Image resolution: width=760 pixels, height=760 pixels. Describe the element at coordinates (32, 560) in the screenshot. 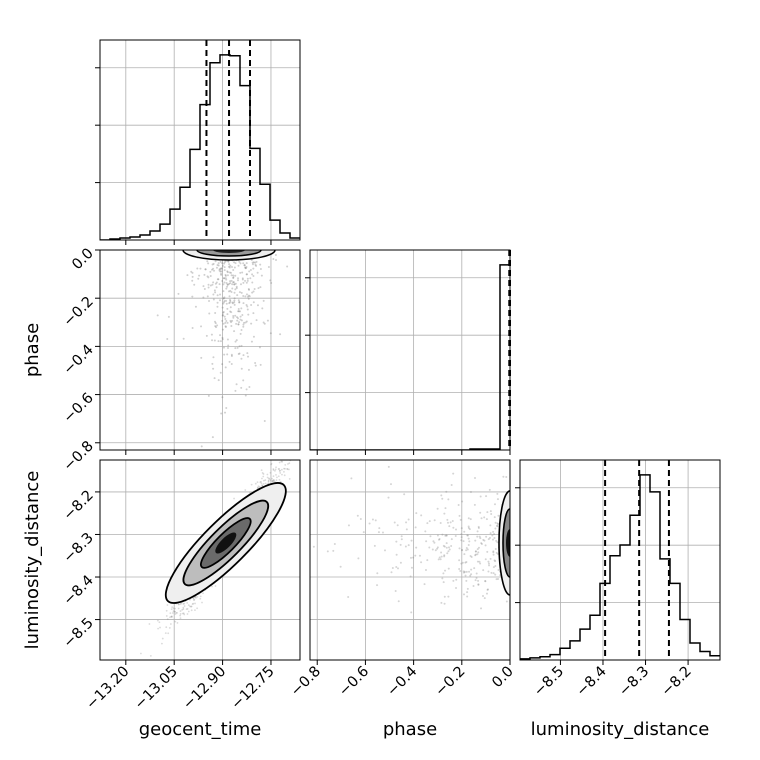

I see `y-axis-label-luminosity_distance: luminosity_distance` at that location.